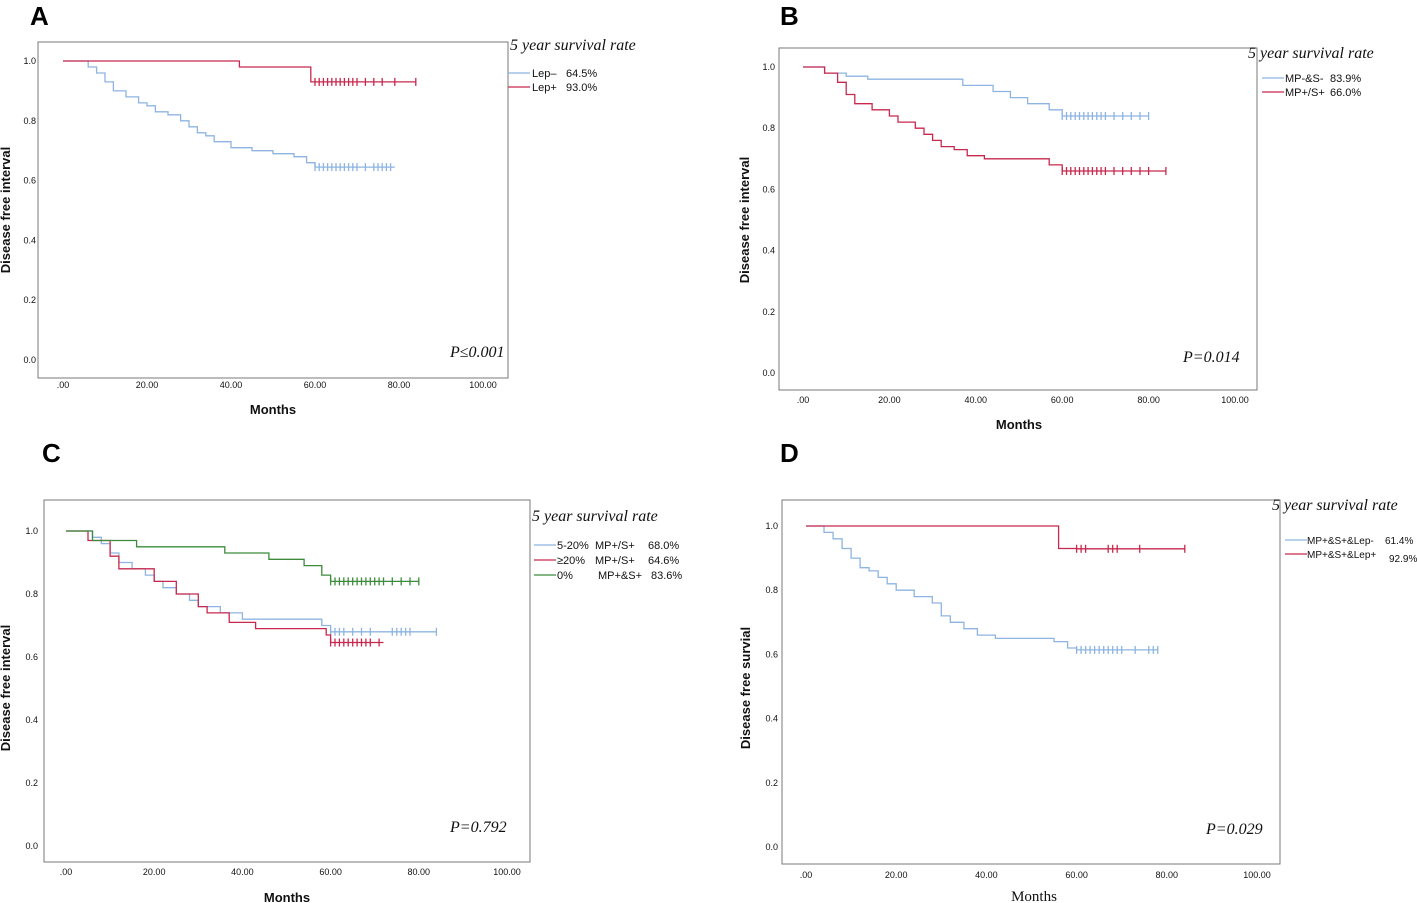 Image resolution: width=1417 pixels, height=903 pixels. Describe the element at coordinates (1305, 93) in the screenshot. I see `legend-label-mp-pos: MP+/S+` at that location.